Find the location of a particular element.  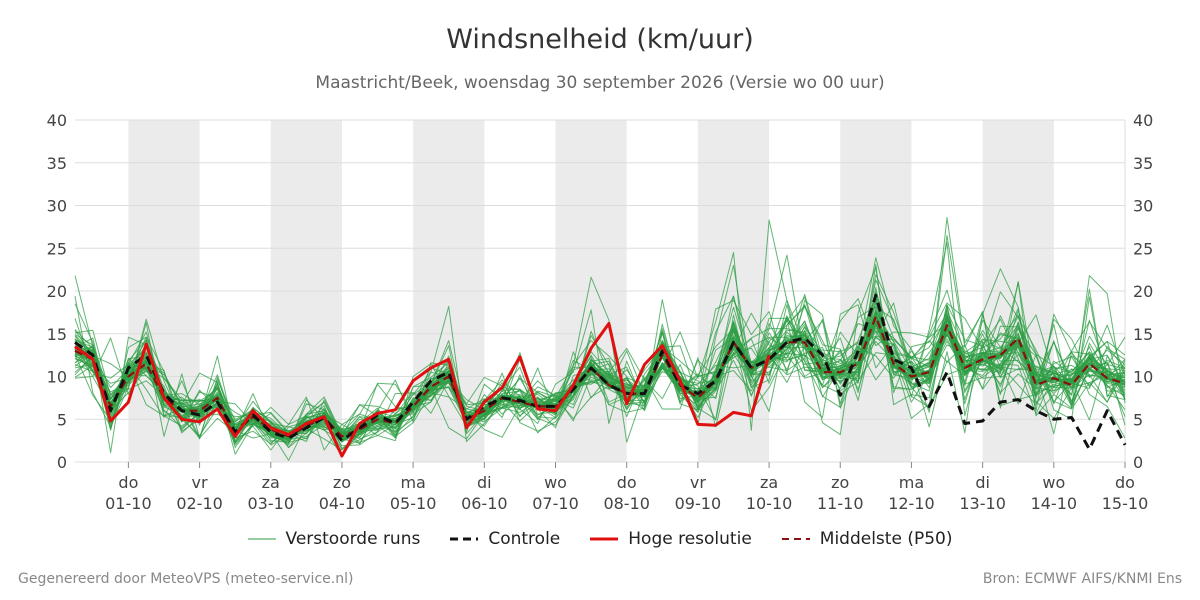

x-tick-date: 04-10 is located at coordinates (342, 503).